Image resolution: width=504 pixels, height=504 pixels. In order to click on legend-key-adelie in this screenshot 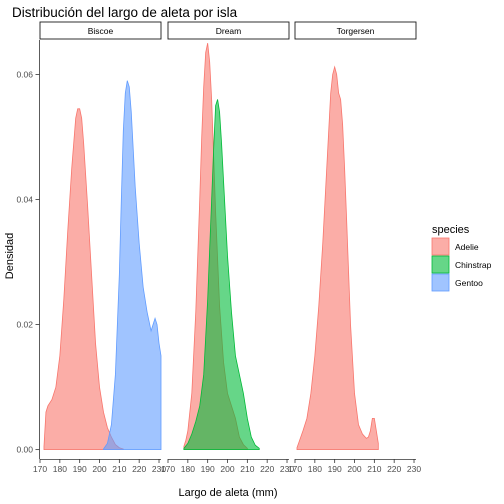, I will do `click(440, 246)`.